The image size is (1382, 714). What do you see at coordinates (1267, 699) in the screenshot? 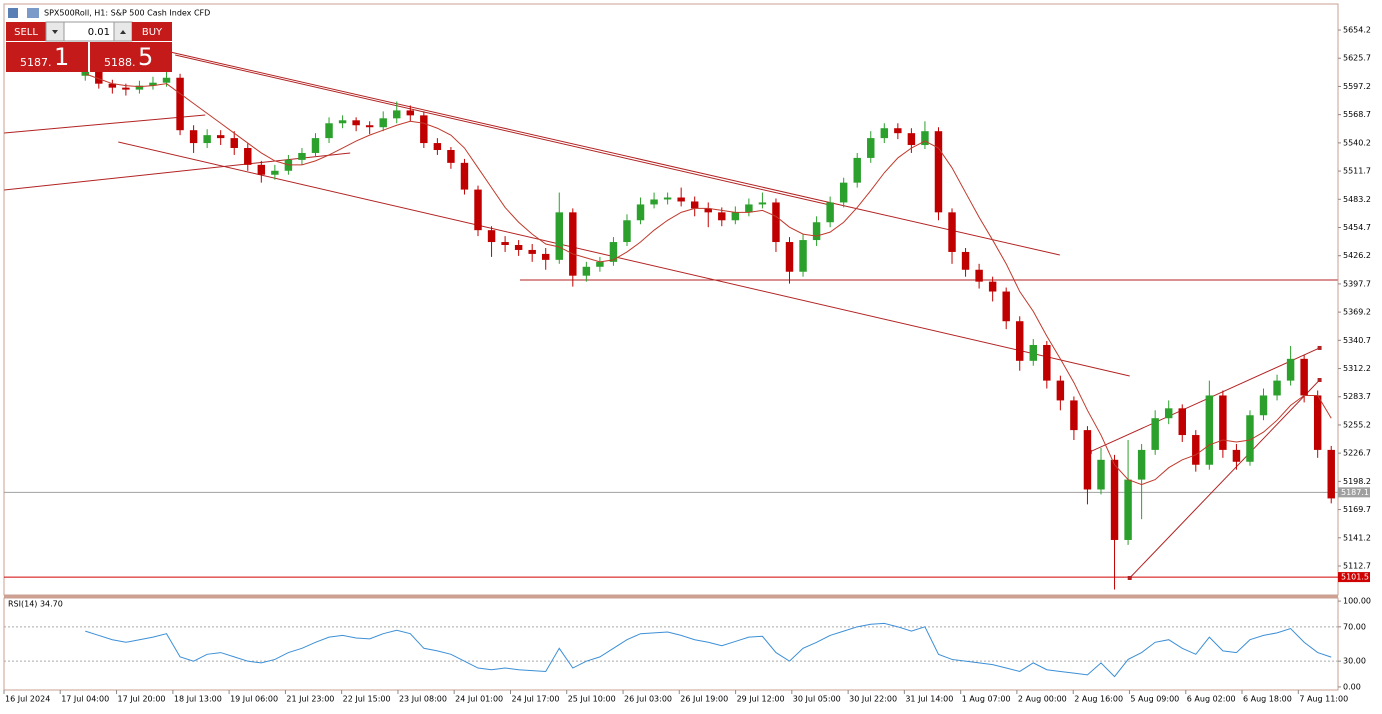
I see `x-tick-label: 6 Aug 18:00` at bounding box center [1267, 699].